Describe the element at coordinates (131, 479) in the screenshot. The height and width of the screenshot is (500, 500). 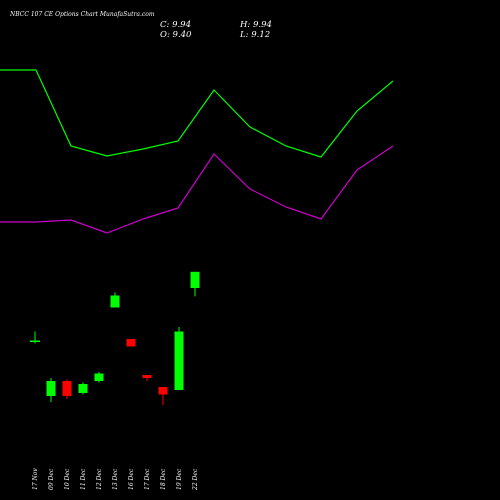
I see `date-label: 16 Dec` at that location.